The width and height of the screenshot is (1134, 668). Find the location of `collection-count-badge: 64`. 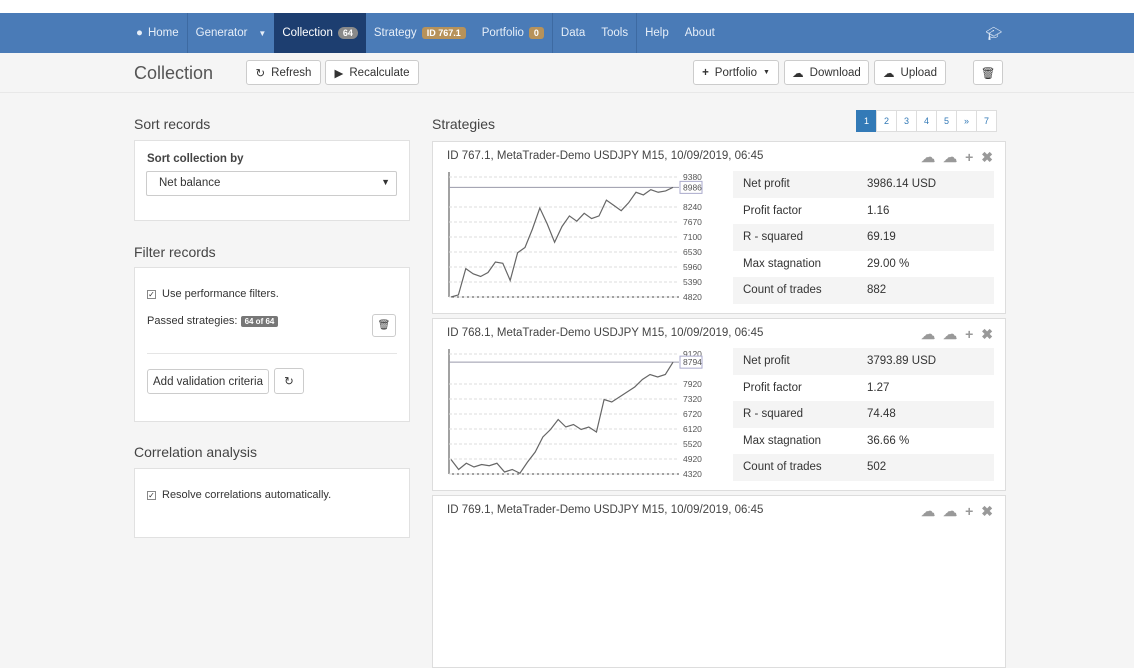

collection-count-badge: 64 is located at coordinates (347, 33).